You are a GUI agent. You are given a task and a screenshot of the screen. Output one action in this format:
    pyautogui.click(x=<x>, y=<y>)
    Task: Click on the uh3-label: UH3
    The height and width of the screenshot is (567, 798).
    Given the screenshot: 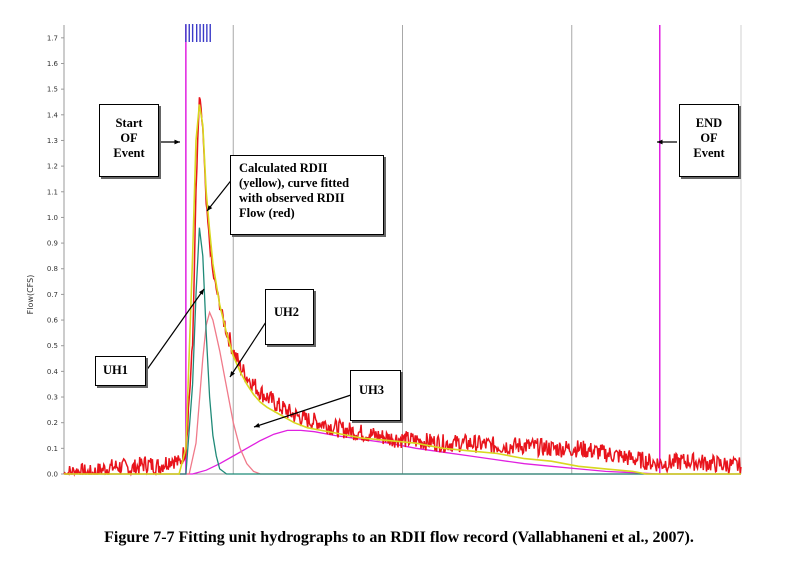 What is the action you would take?
    pyautogui.click(x=371, y=390)
    